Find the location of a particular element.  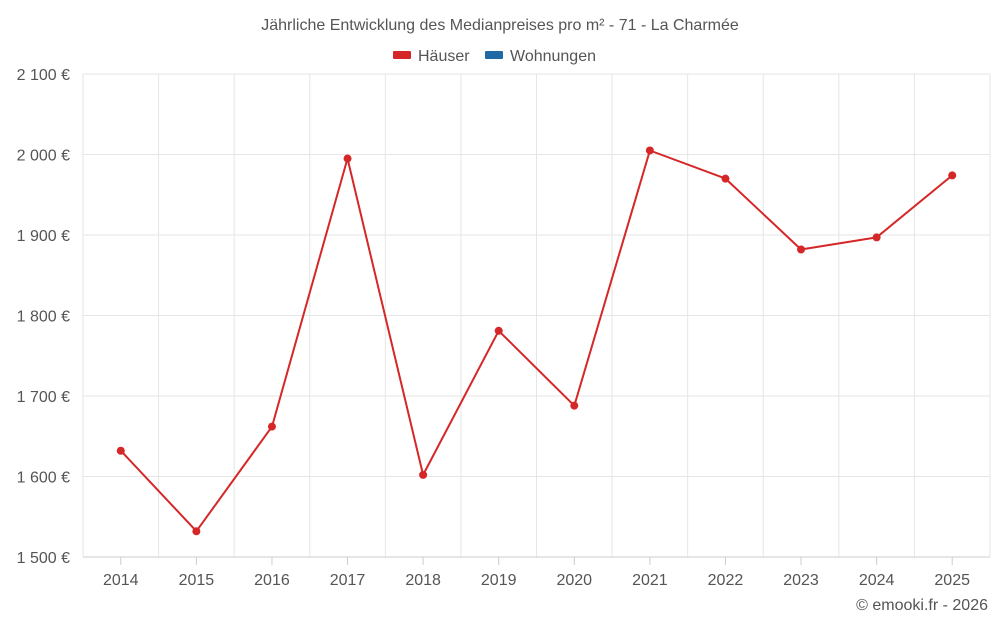

x-tick-label: 2017 is located at coordinates (348, 580).